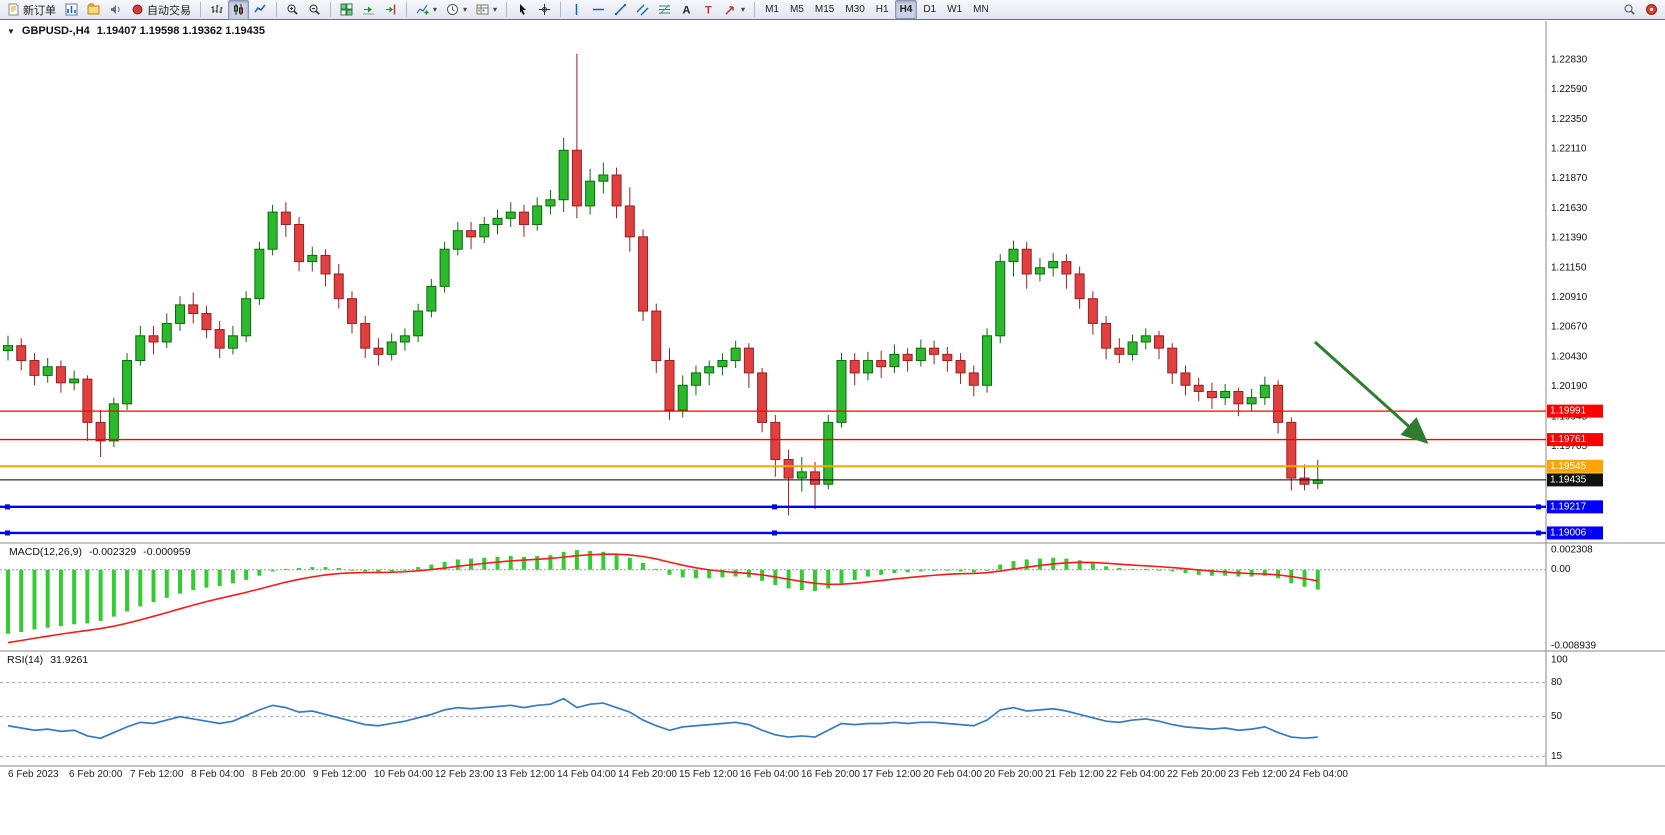  What do you see at coordinates (906, 9) in the screenshot?
I see `timeframe-h4-button: H4` at bounding box center [906, 9].